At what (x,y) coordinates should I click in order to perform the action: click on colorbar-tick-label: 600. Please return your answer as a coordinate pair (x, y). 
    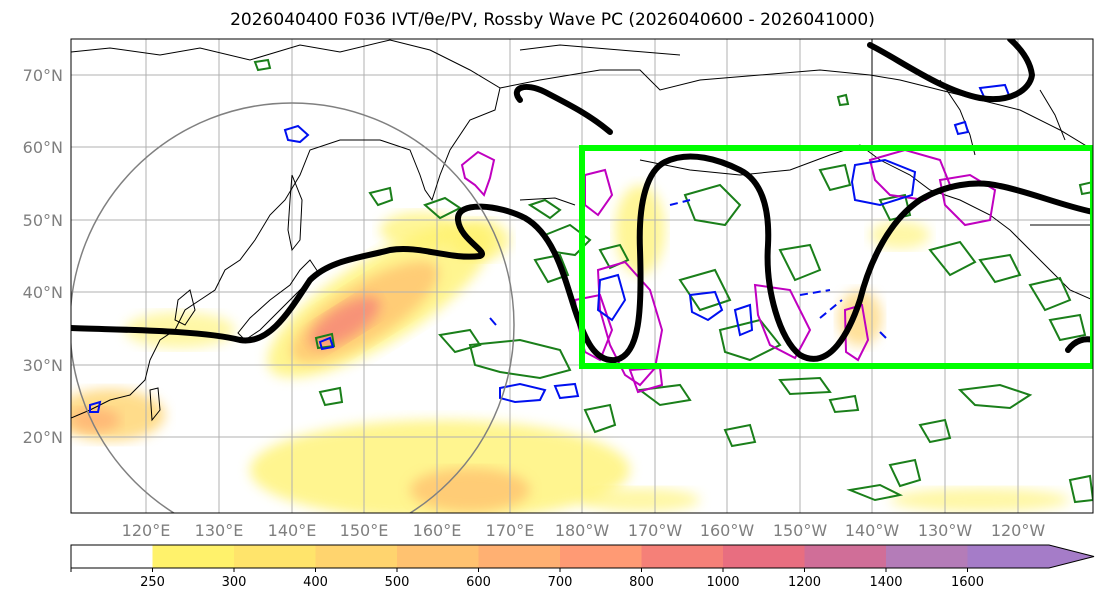
    Looking at the image, I should click on (478, 582).